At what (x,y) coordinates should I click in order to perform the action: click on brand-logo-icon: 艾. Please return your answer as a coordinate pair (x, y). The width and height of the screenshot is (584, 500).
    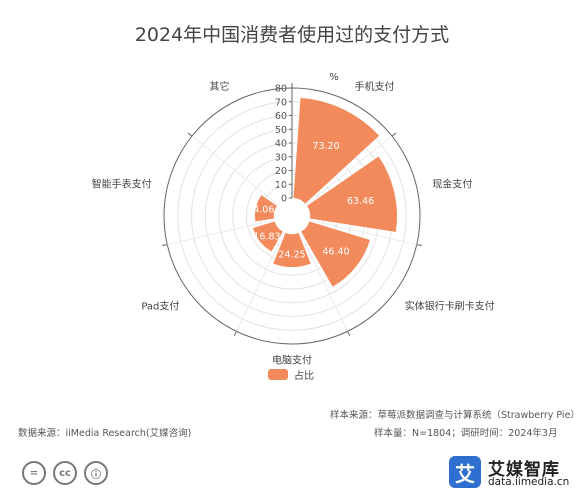
    Looking at the image, I should click on (465, 472).